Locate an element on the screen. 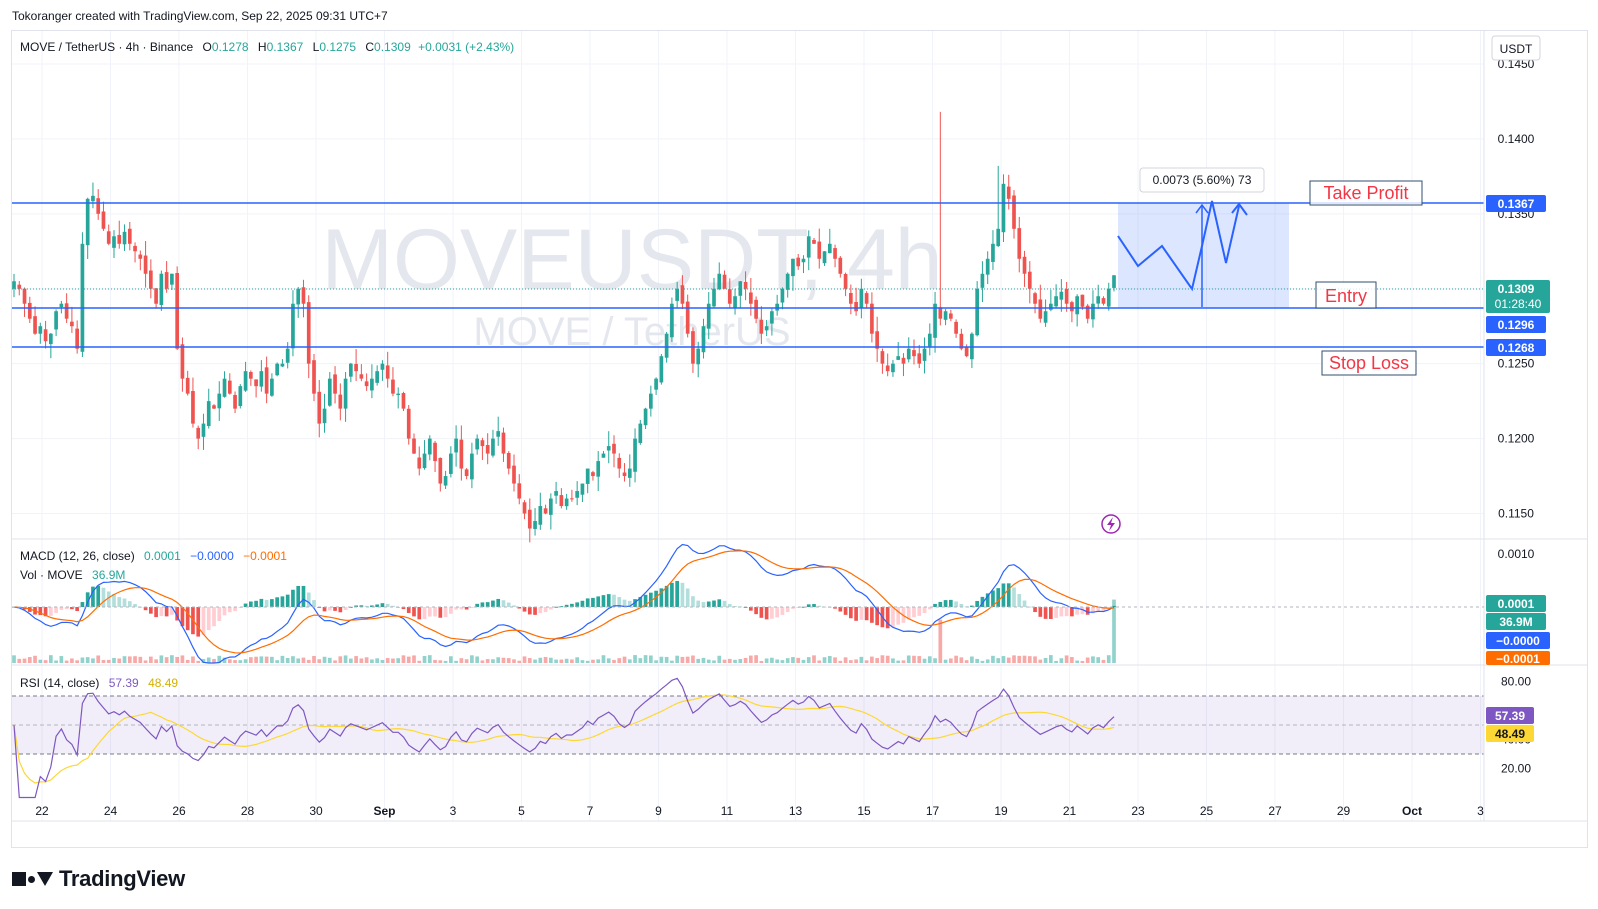 This screenshot has height=909, width=1598. entry-label-box is located at coordinates (1346, 295).